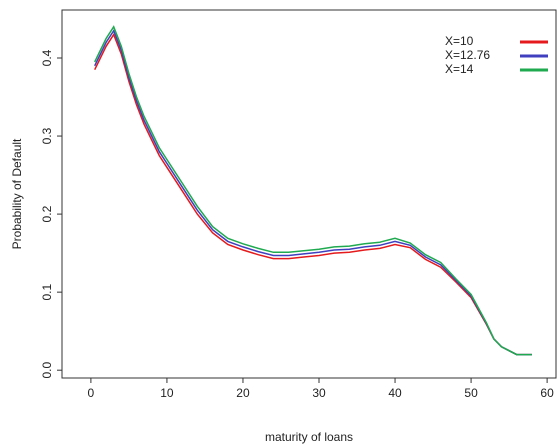 The height and width of the screenshot is (445, 557). What do you see at coordinates (471, 393) in the screenshot?
I see `x-tick-label: 50` at bounding box center [471, 393].